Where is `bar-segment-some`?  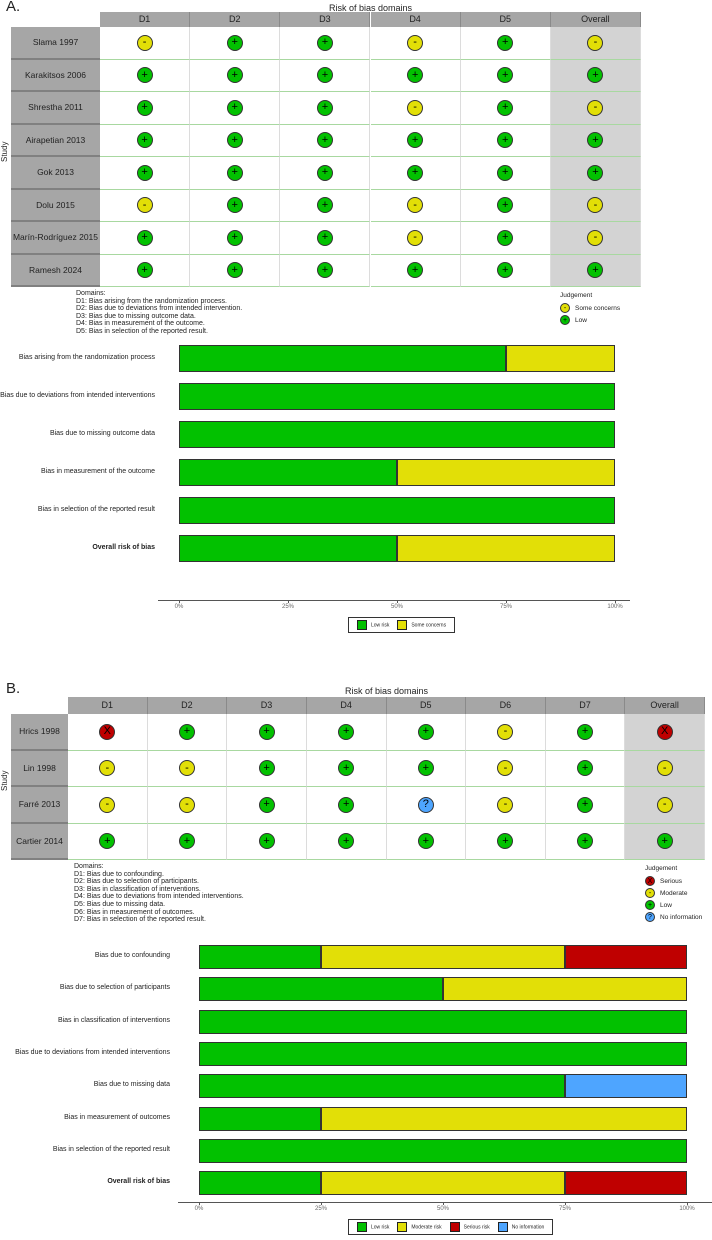 bar-segment-some is located at coordinates (443, 1183).